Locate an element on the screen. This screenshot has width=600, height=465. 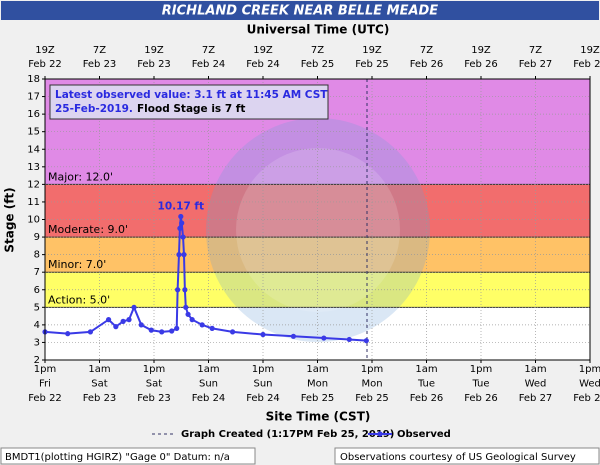
y-tick-label: 13 is located at coordinates (33, 167).